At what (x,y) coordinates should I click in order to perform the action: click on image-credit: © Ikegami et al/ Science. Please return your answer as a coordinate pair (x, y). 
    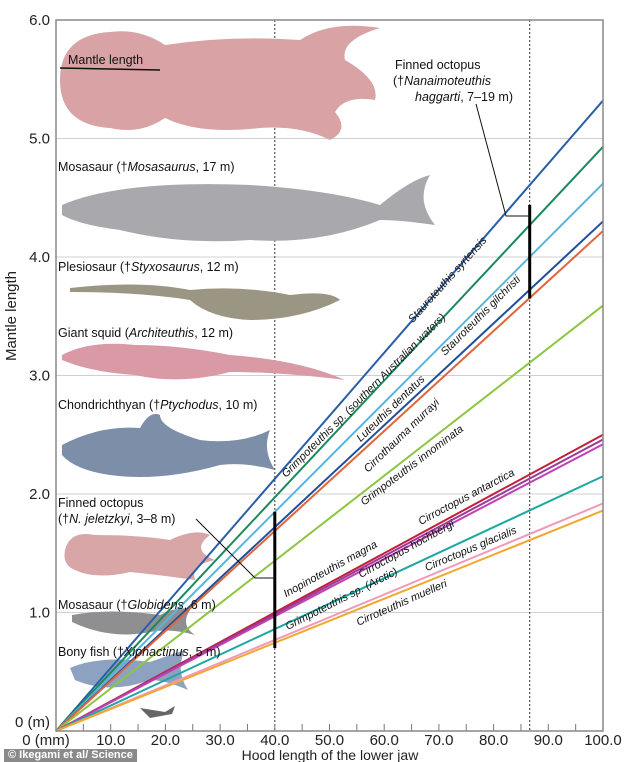
    Looking at the image, I should click on (70, 755).